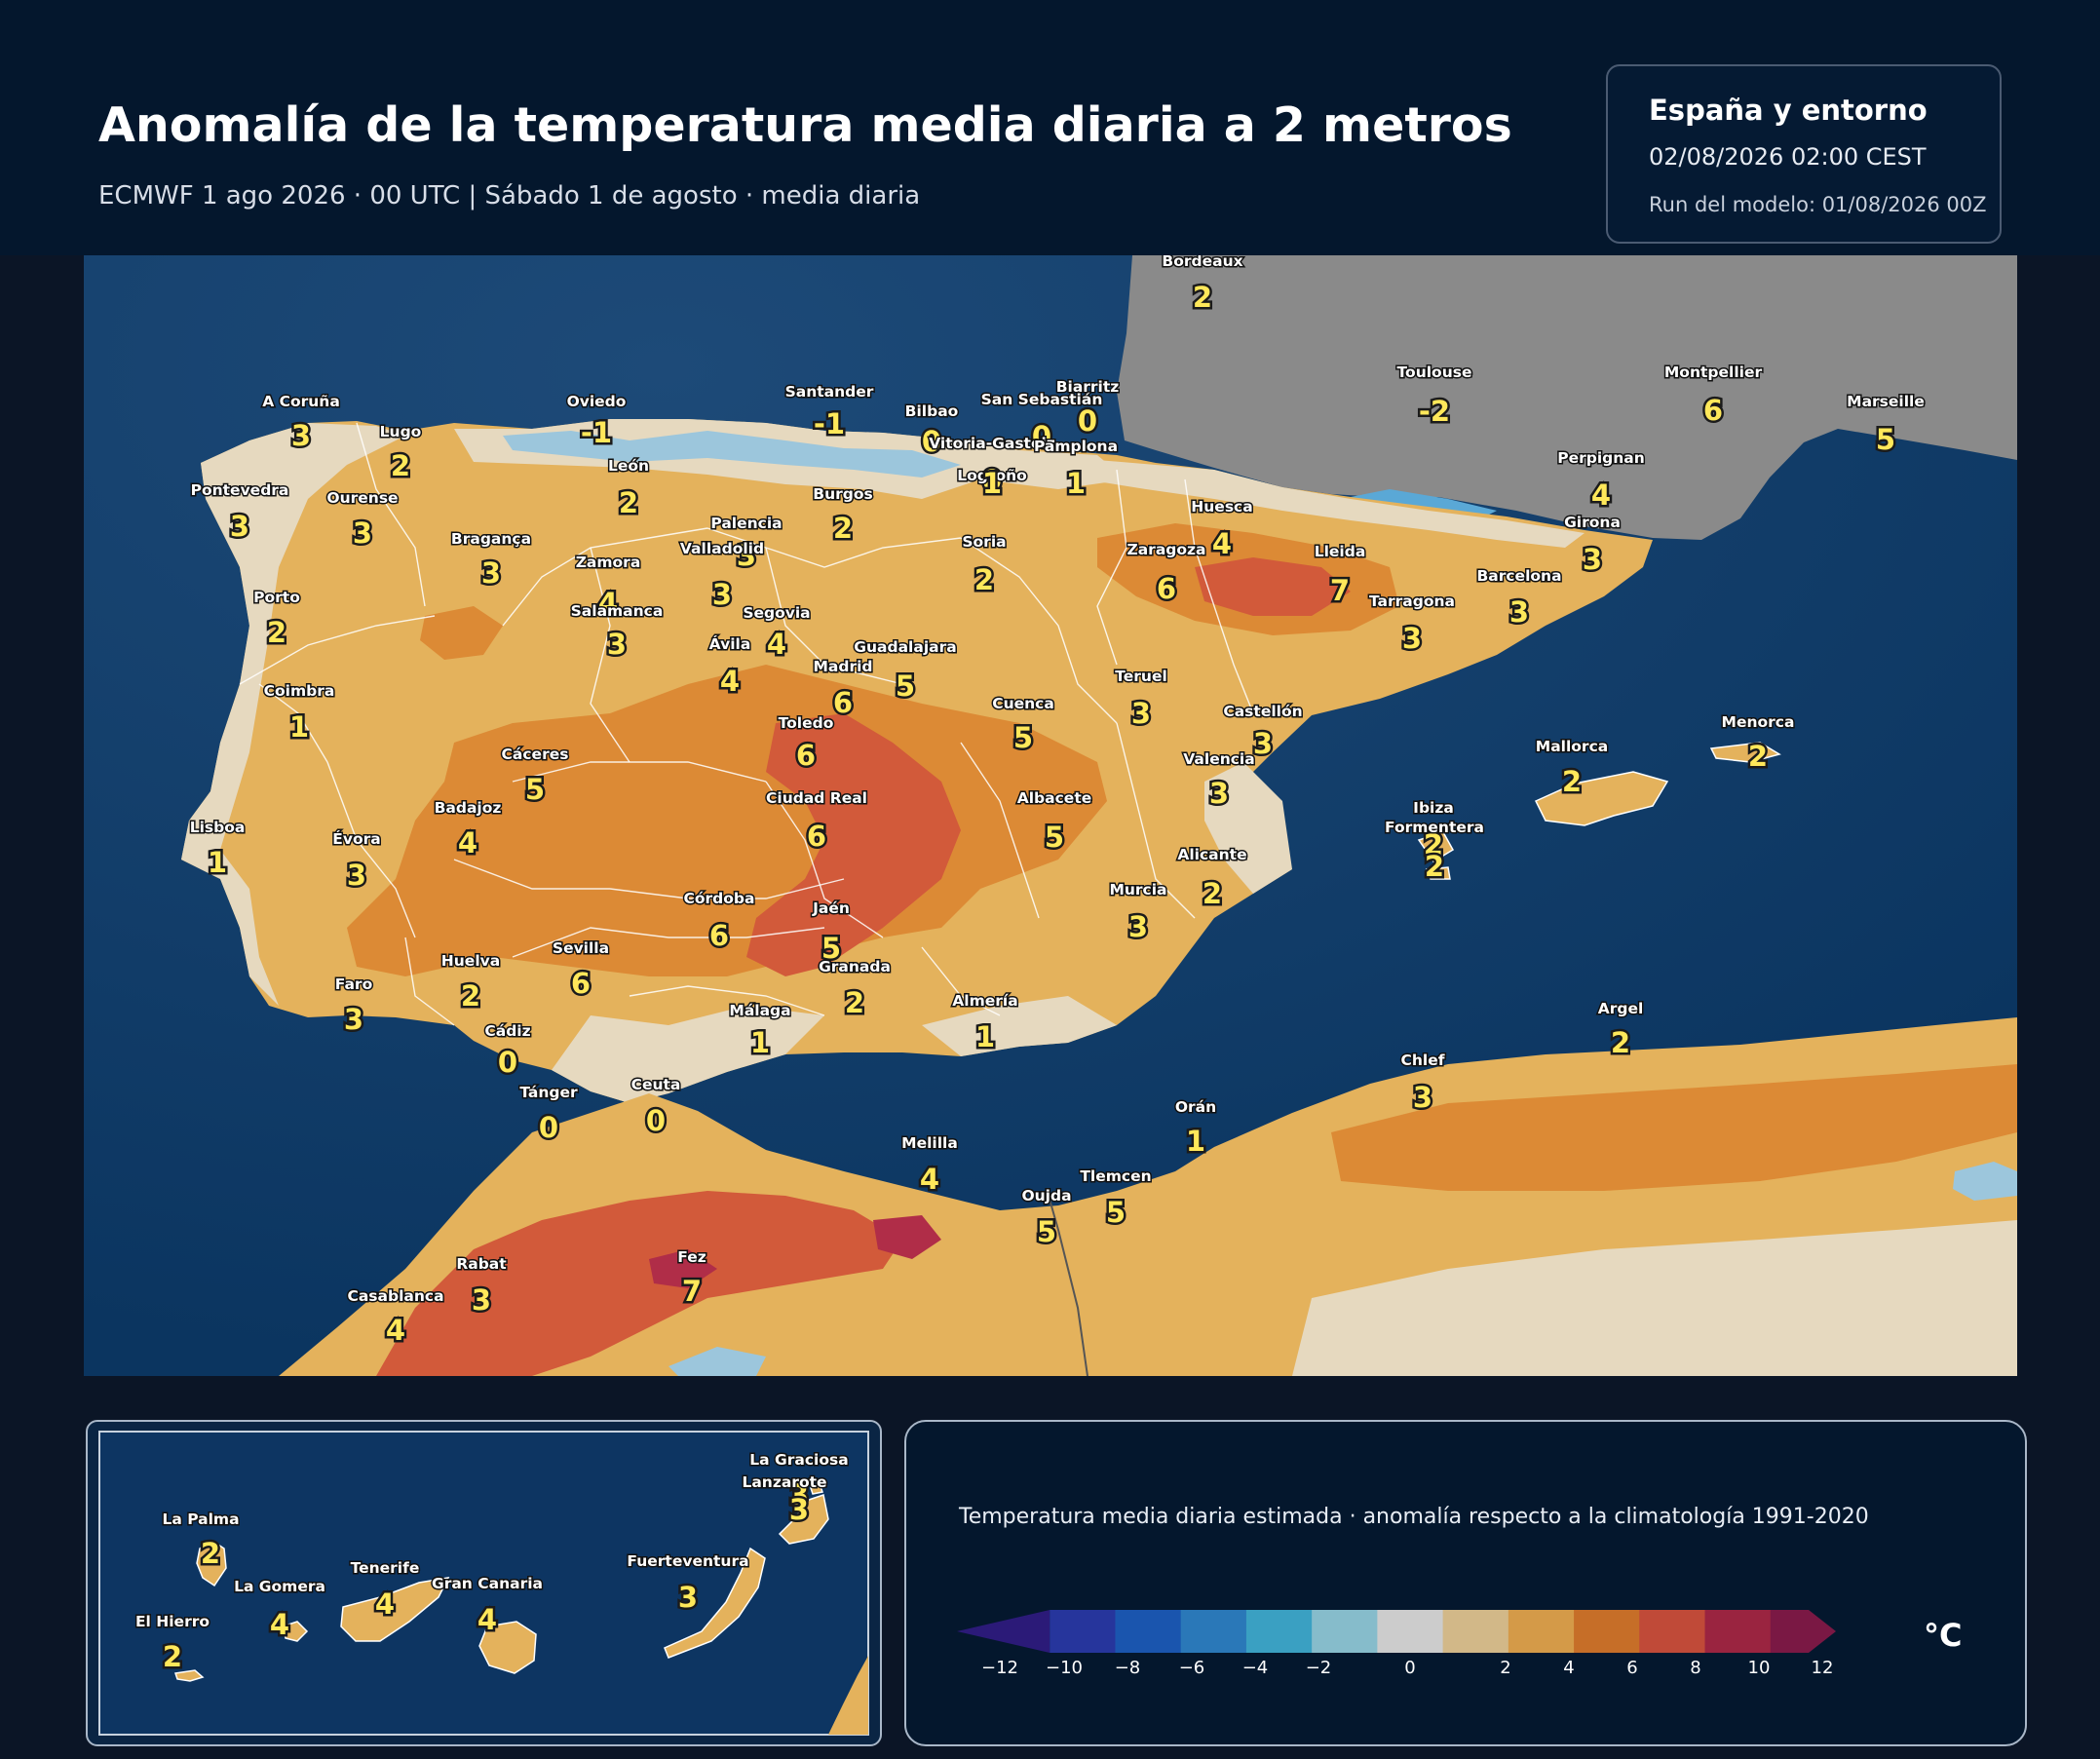 The height and width of the screenshot is (1759, 2100). Describe the element at coordinates (984, 566) in the screenshot. I see `city-soria: Soria 2` at that location.